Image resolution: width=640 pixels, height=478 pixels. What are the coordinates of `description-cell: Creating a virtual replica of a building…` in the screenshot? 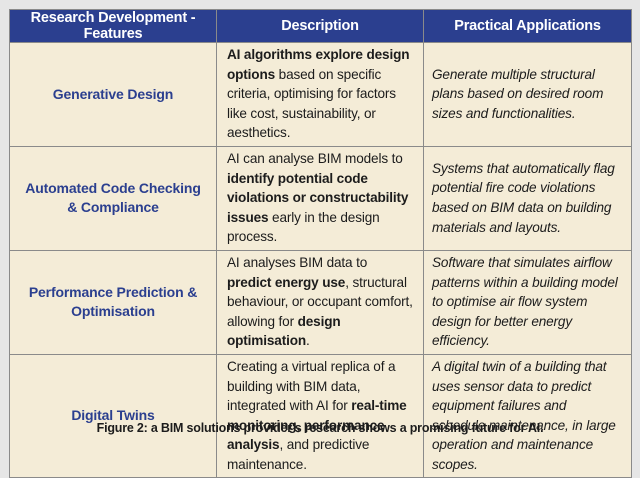 It's located at (320, 415).